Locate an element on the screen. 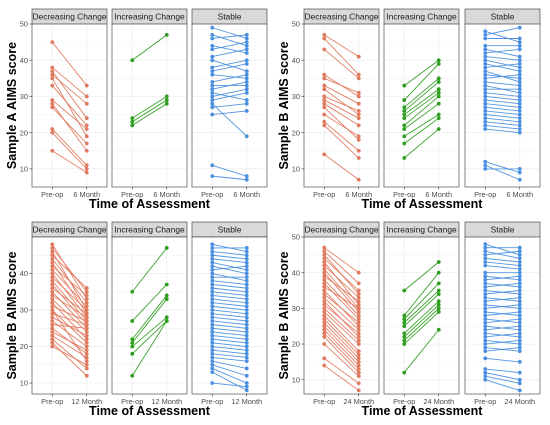 The image size is (550, 425). facet-panel: Decreasing Change Pre-op 6 Month is located at coordinates (69, 103).